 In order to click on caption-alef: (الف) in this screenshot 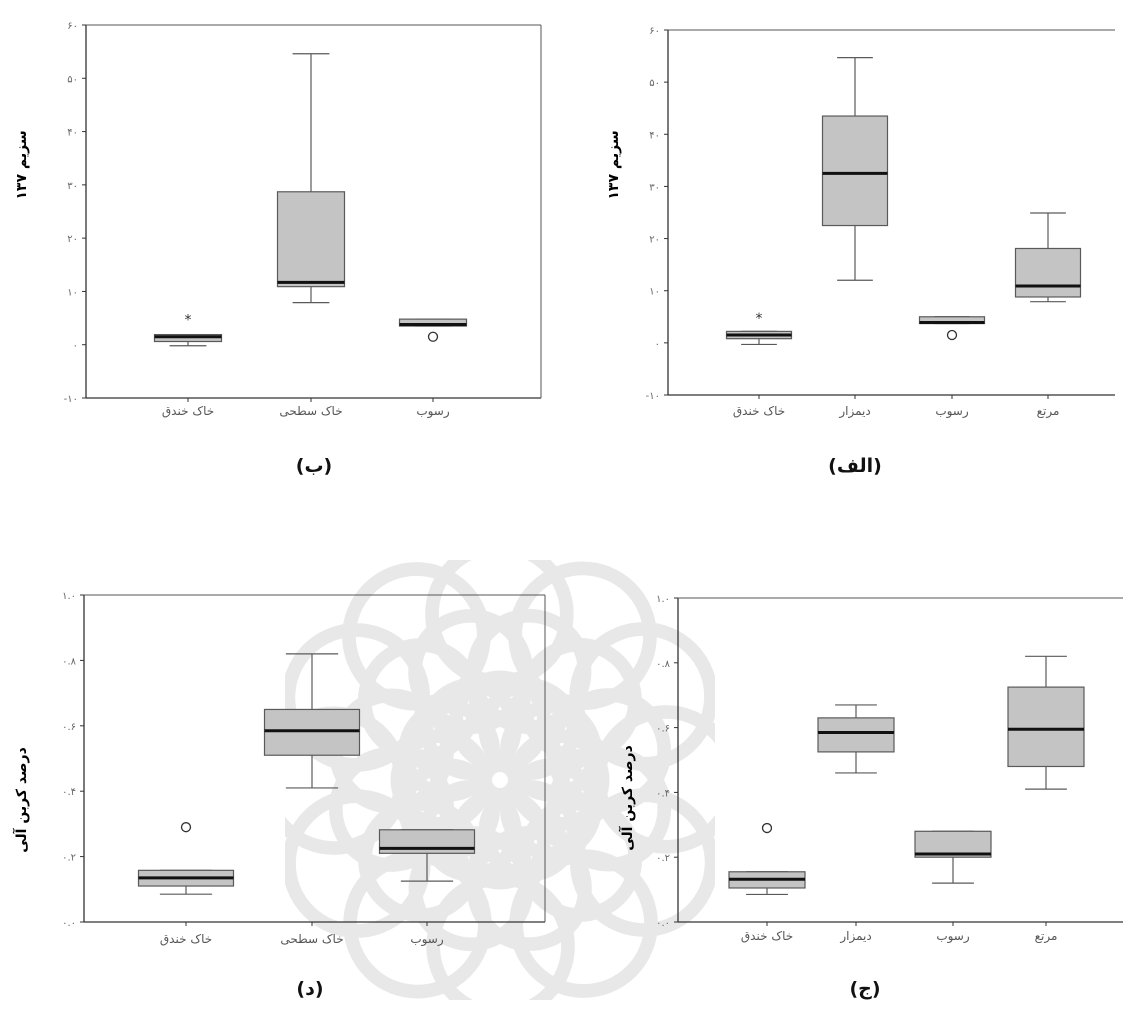, I will do `click(855, 466)`.